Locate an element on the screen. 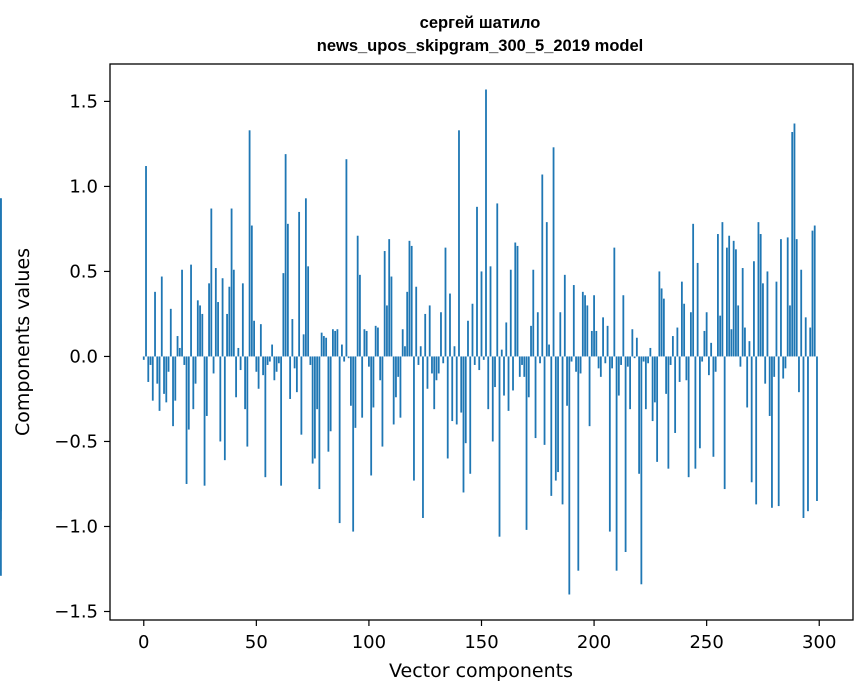  x-tick-label: 300 is located at coordinates (819, 642).